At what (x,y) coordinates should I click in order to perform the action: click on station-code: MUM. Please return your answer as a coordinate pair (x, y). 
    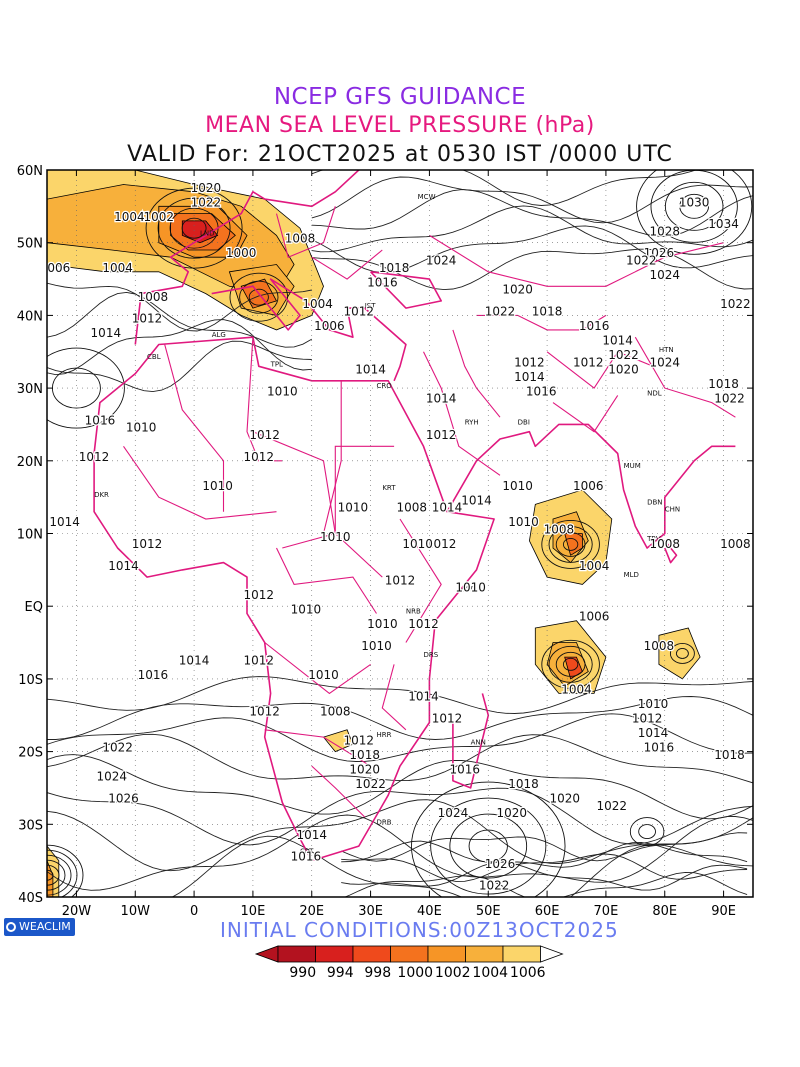
    Looking at the image, I should click on (632, 466).